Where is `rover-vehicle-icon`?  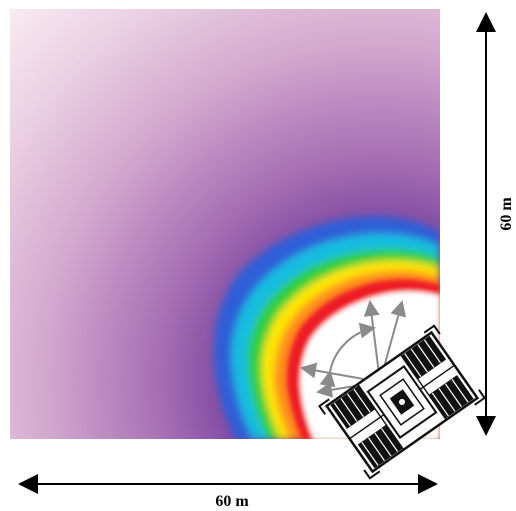
rover-vehicle-icon is located at coordinates (402, 402).